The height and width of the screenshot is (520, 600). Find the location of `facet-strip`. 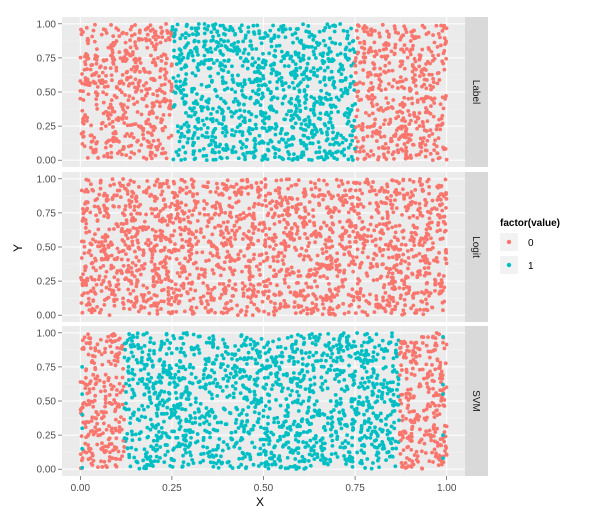

facet-strip is located at coordinates (476, 247).